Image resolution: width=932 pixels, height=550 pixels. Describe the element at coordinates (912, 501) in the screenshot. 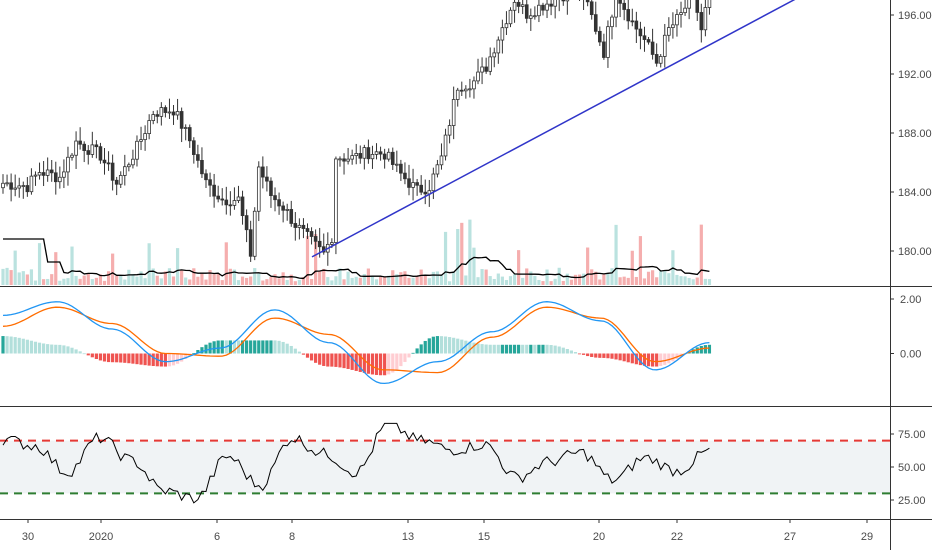

I see `rsi-axis-tick: 25.00` at that location.